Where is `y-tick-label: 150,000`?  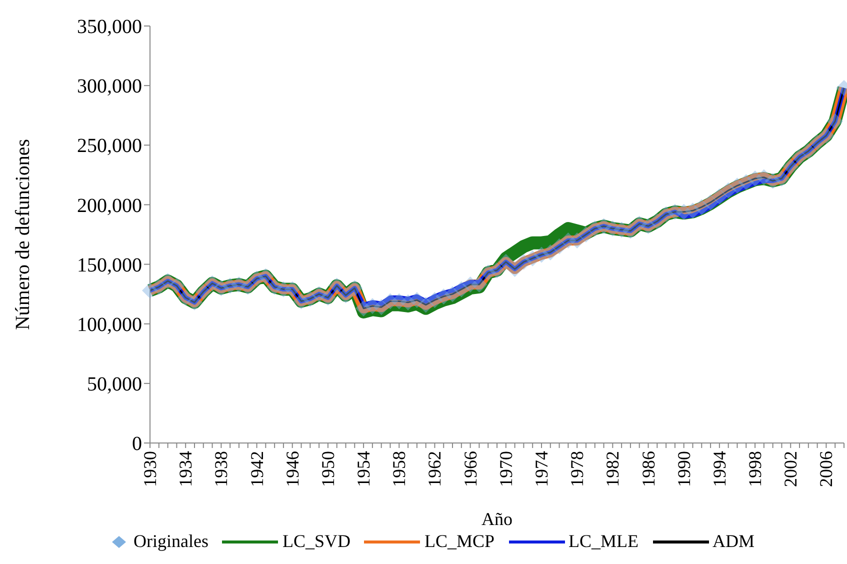
y-tick-label: 150,000 is located at coordinates (109, 265).